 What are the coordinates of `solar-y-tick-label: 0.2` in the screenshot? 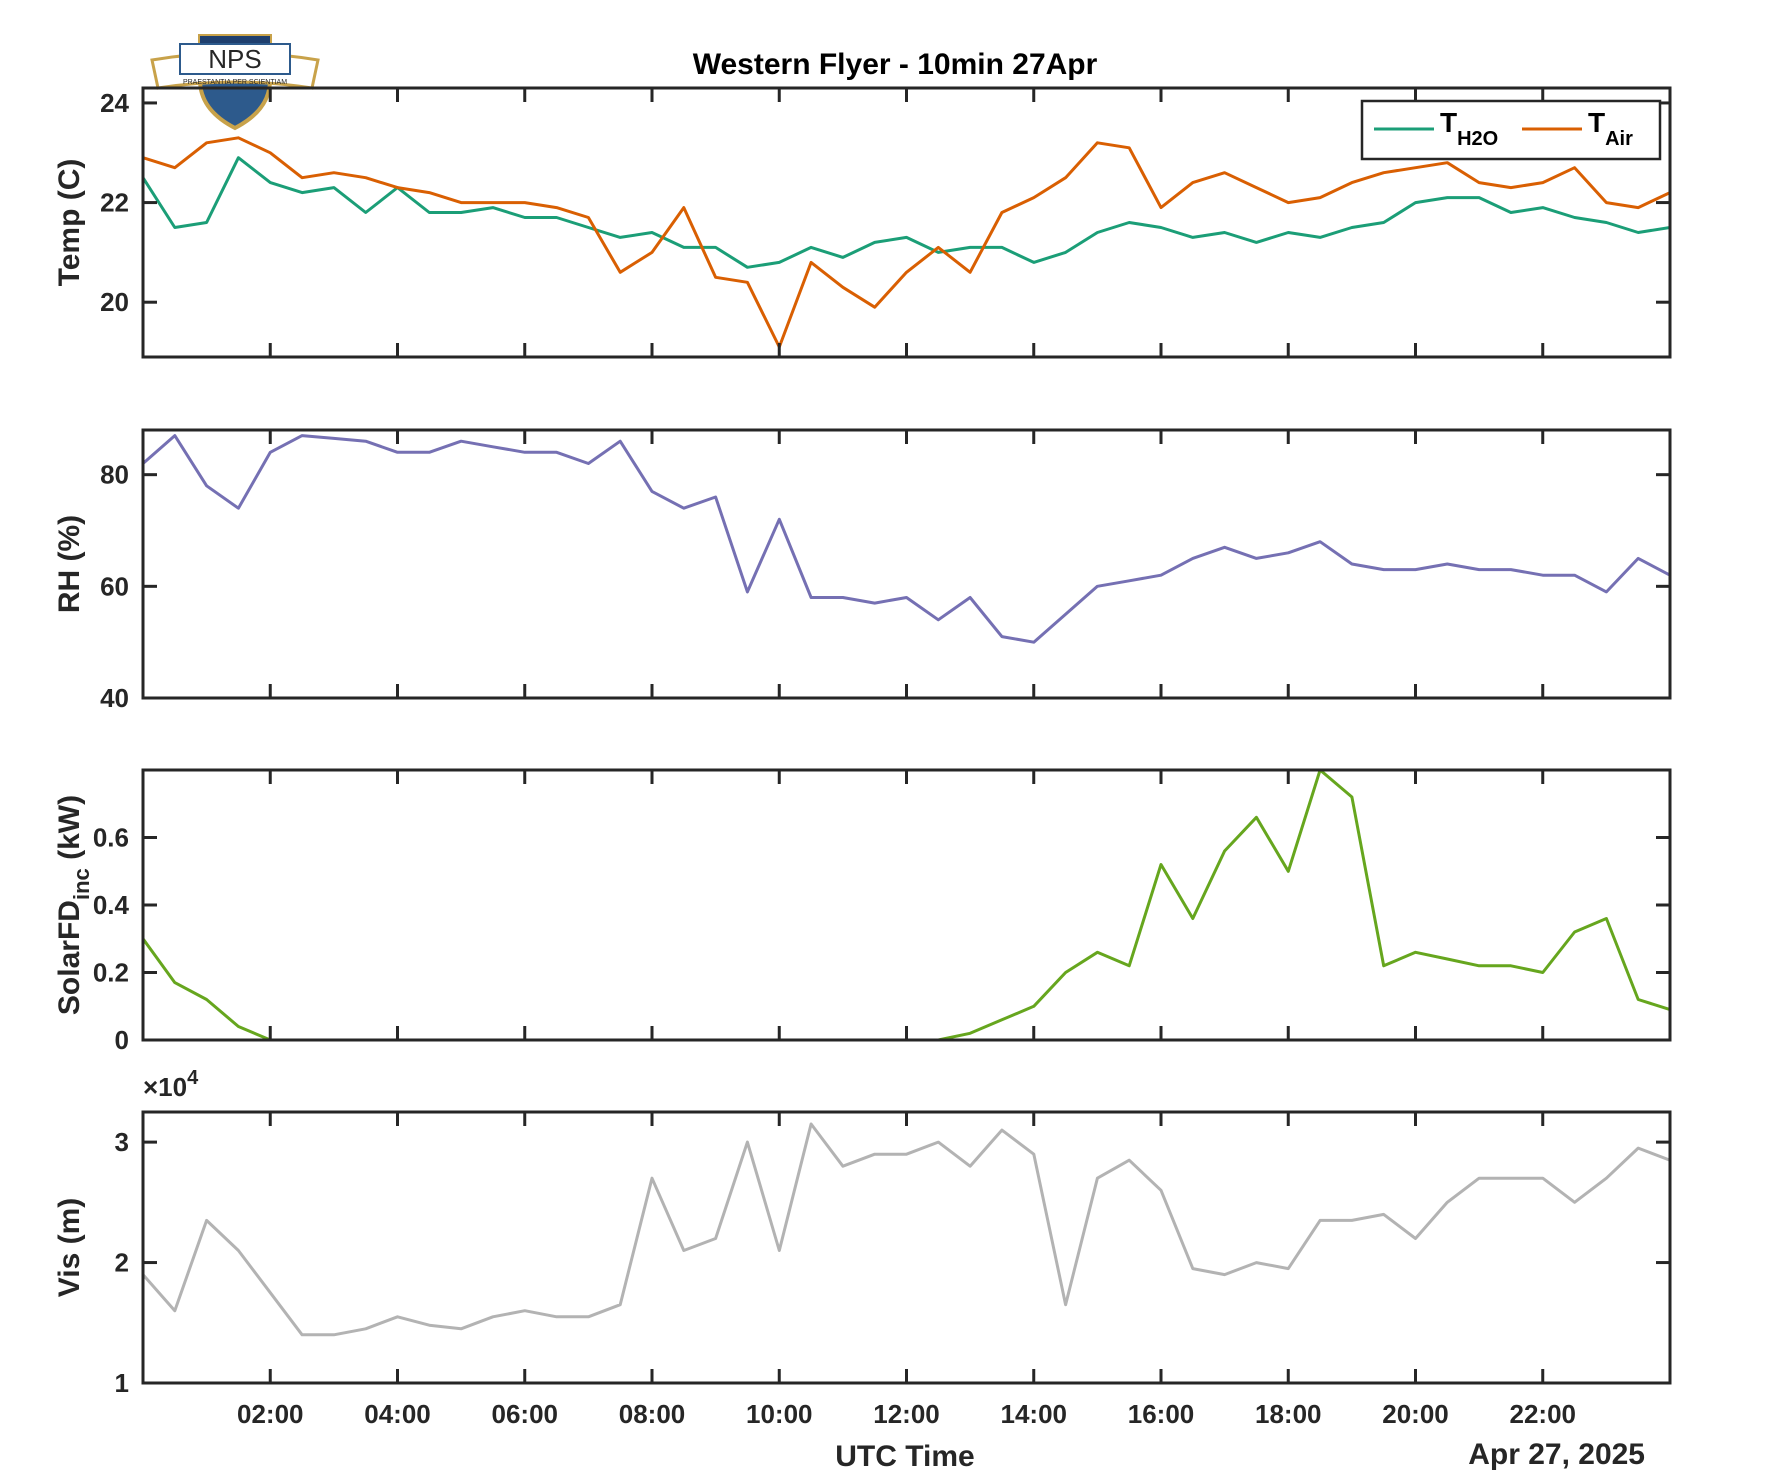 It's located at (111, 973).